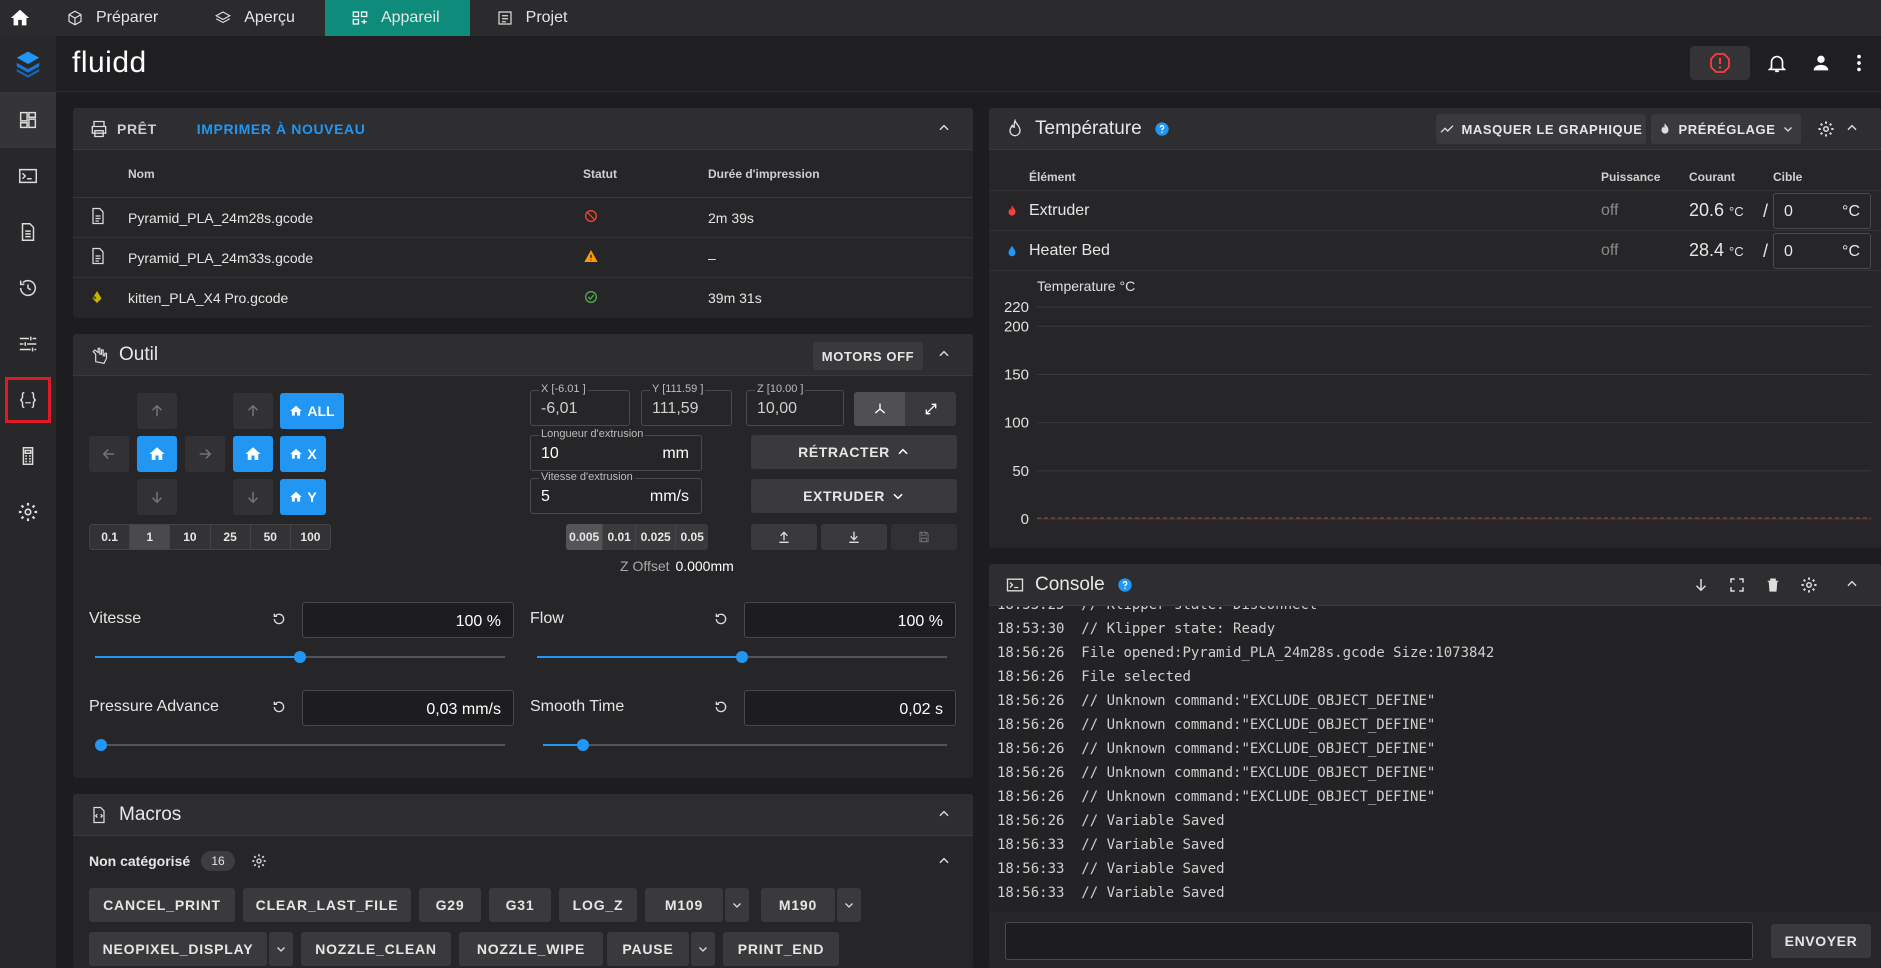 The image size is (1881, 968). What do you see at coordinates (140, 861) in the screenshot?
I see `macro-group-label: Non catégorisé` at bounding box center [140, 861].